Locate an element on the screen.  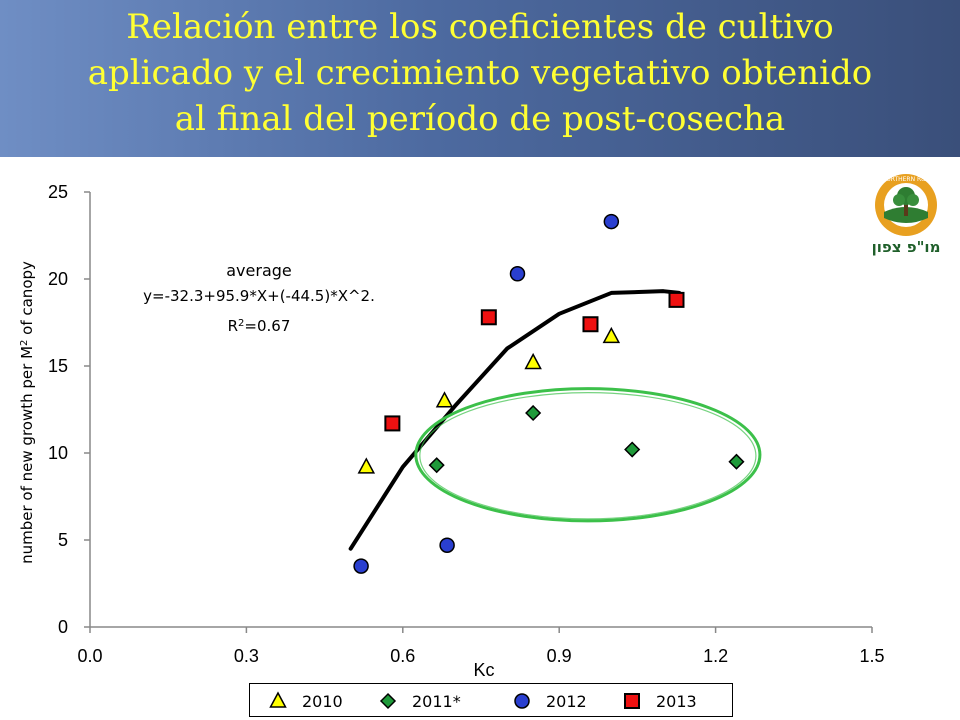
legend-label-2012: 2012 is located at coordinates (566, 701).